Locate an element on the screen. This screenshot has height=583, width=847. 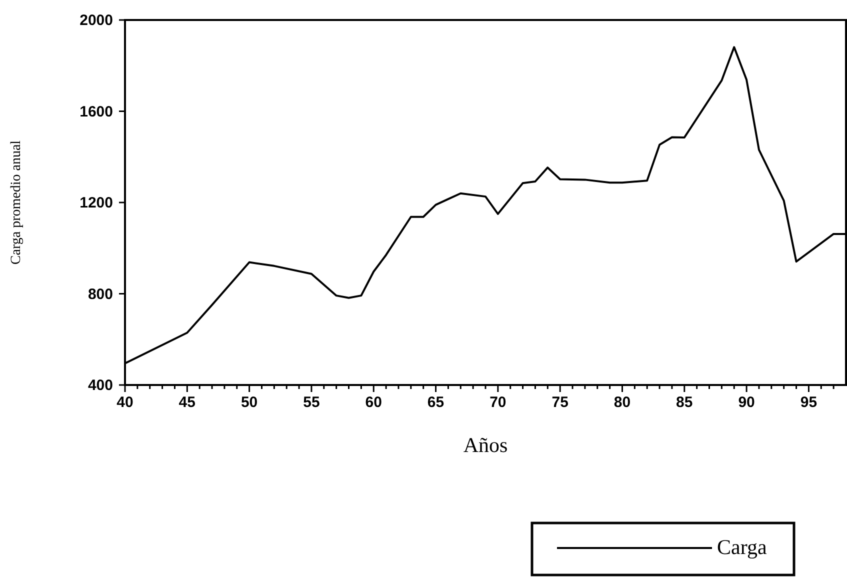
x-tick-label: 50 is located at coordinates (249, 402).